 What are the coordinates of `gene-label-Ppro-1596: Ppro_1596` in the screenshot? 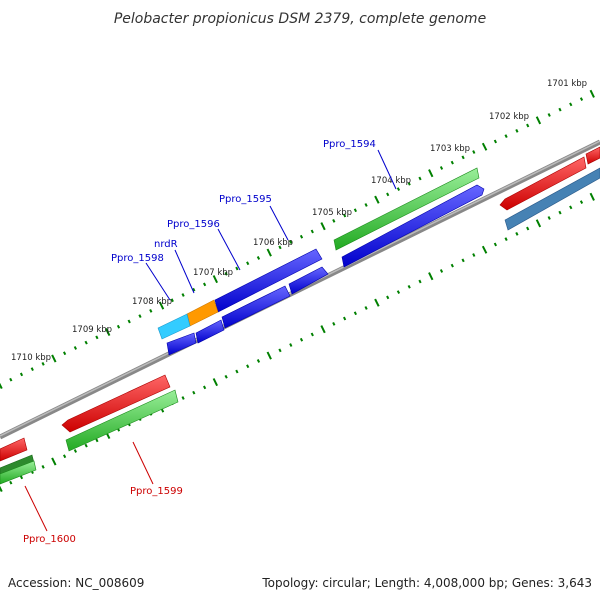 It's located at (193, 224).